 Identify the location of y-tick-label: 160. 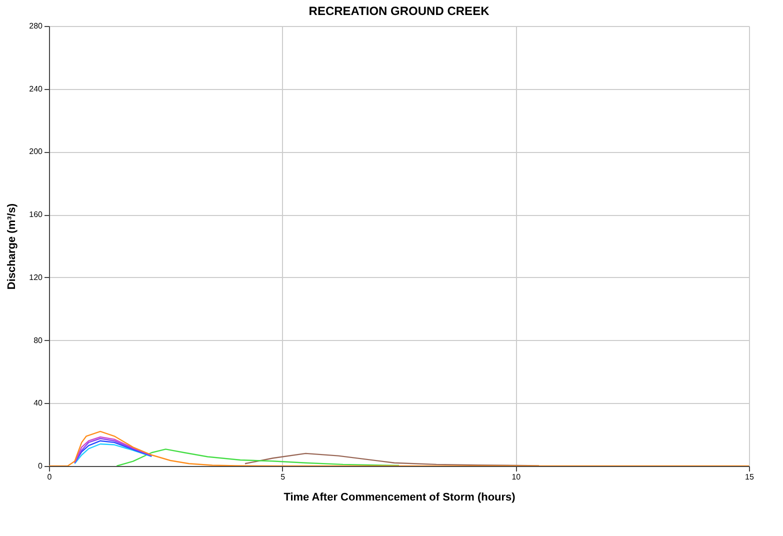
(36, 215).